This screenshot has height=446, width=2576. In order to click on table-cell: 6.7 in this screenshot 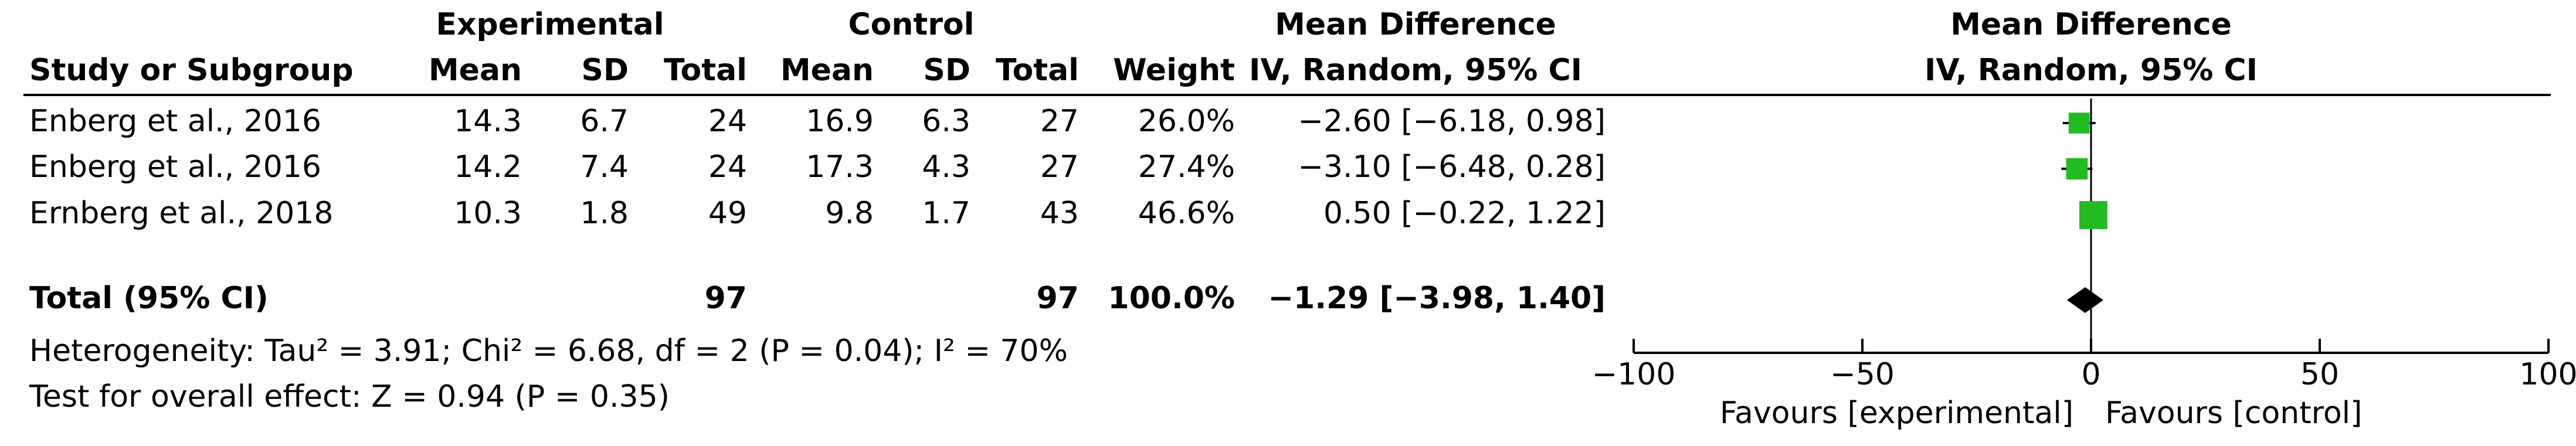, I will do `click(604, 121)`.